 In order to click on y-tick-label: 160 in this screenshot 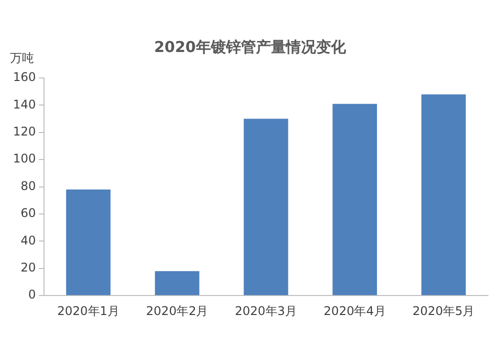, I will do `click(24, 77)`.